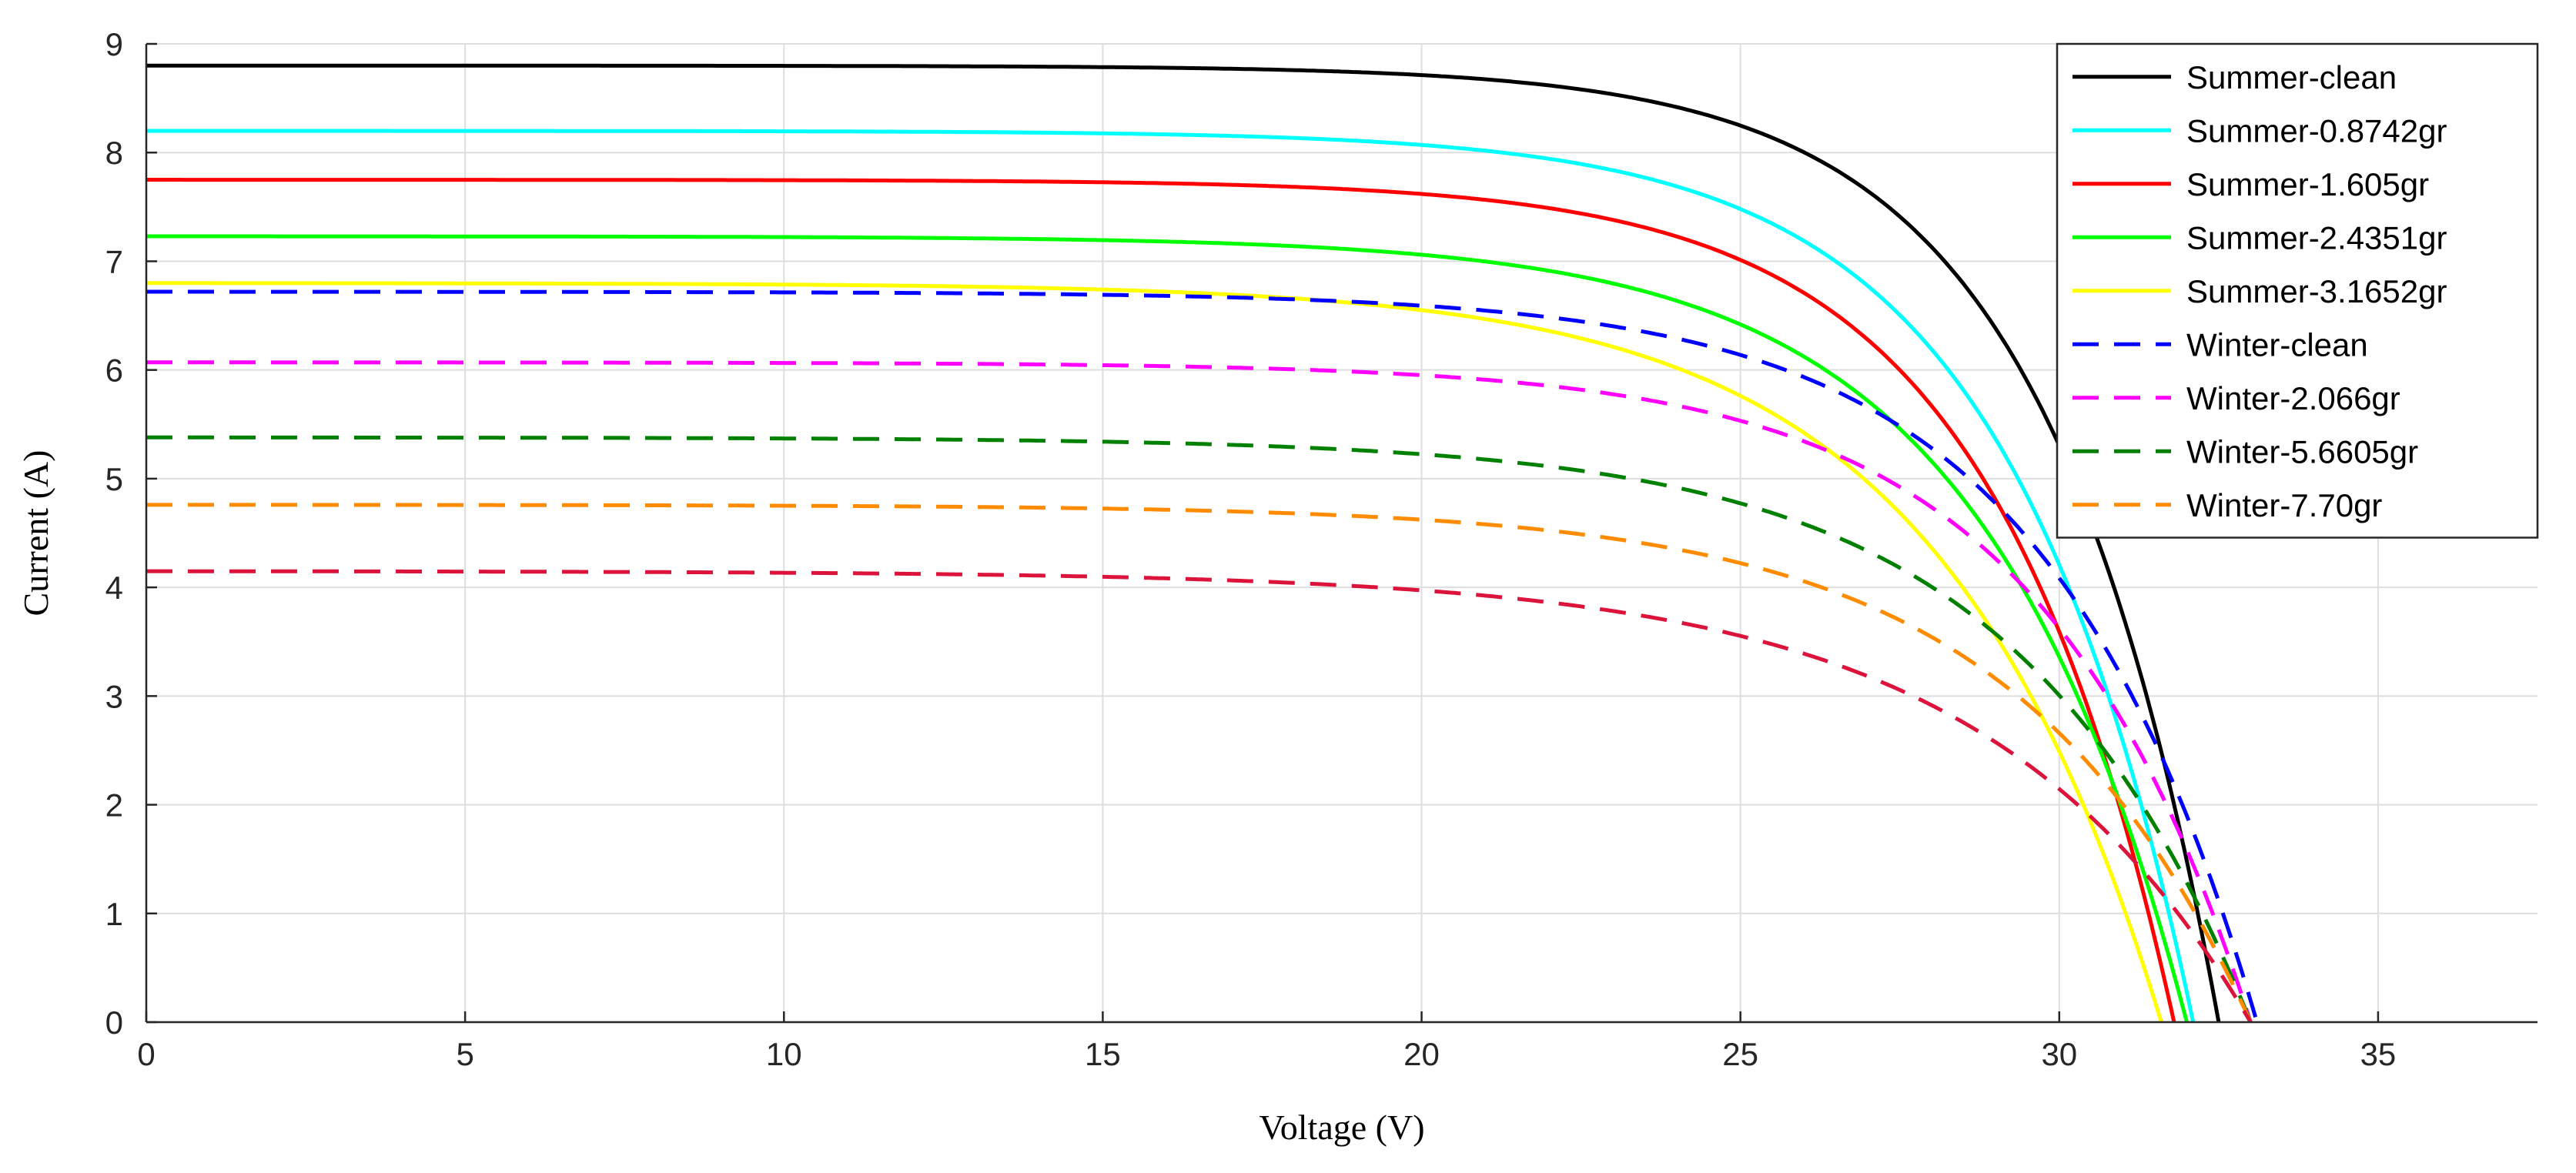 The image size is (2576, 1173). What do you see at coordinates (1422, 1054) in the screenshot?
I see `x-tick-label-4: 20` at bounding box center [1422, 1054].